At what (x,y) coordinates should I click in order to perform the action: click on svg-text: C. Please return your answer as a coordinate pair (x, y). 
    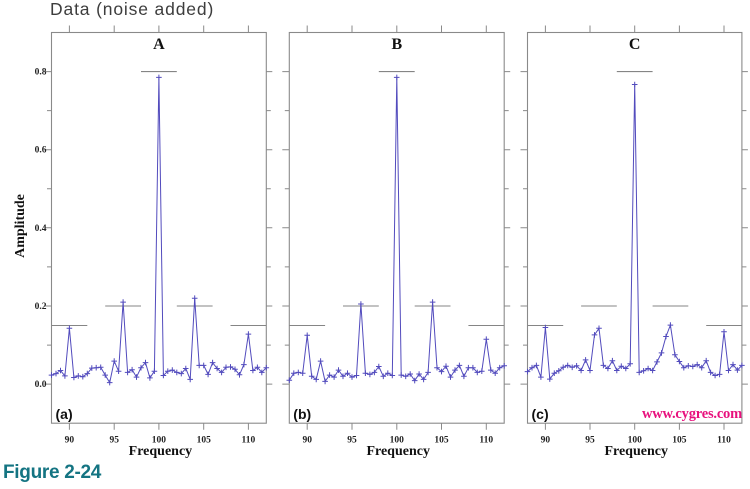
    Looking at the image, I should click on (635, 44).